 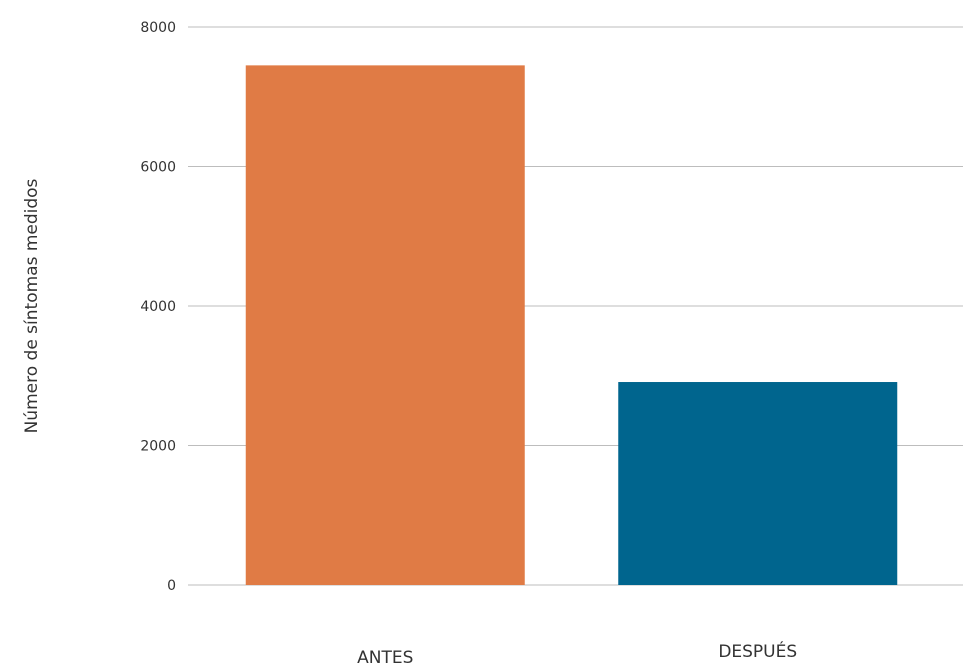 I want to click on y-tick-label: 2000, so click(x=158, y=447).